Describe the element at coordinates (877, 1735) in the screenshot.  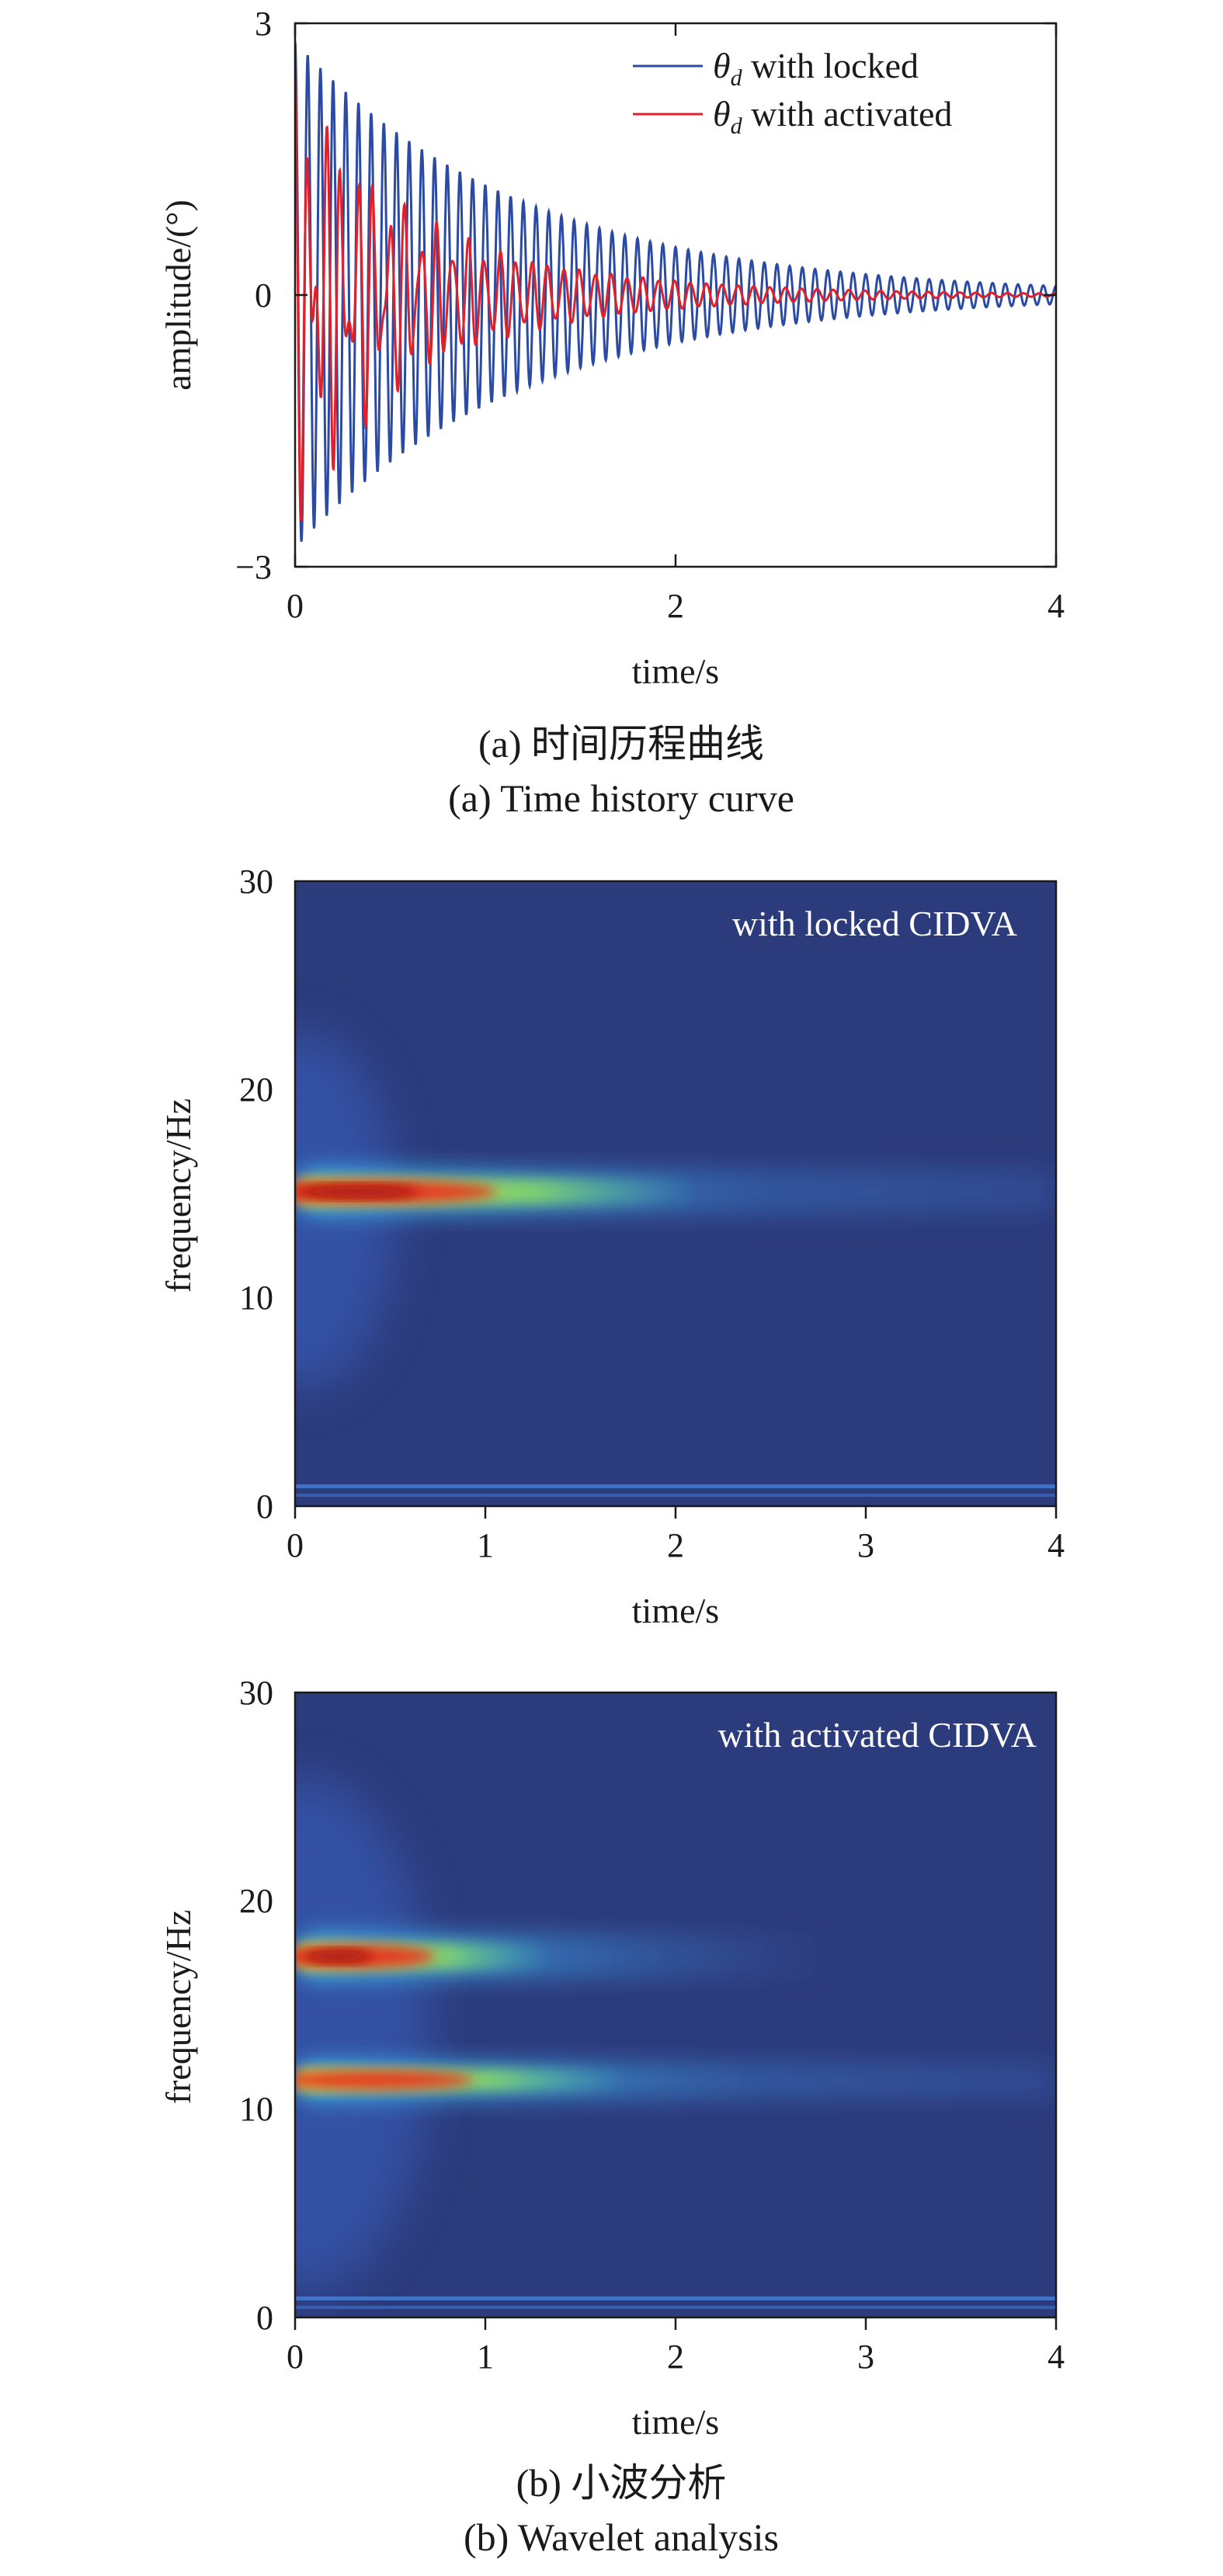
I see `heatmap-label: with activated CIDVA` at that location.